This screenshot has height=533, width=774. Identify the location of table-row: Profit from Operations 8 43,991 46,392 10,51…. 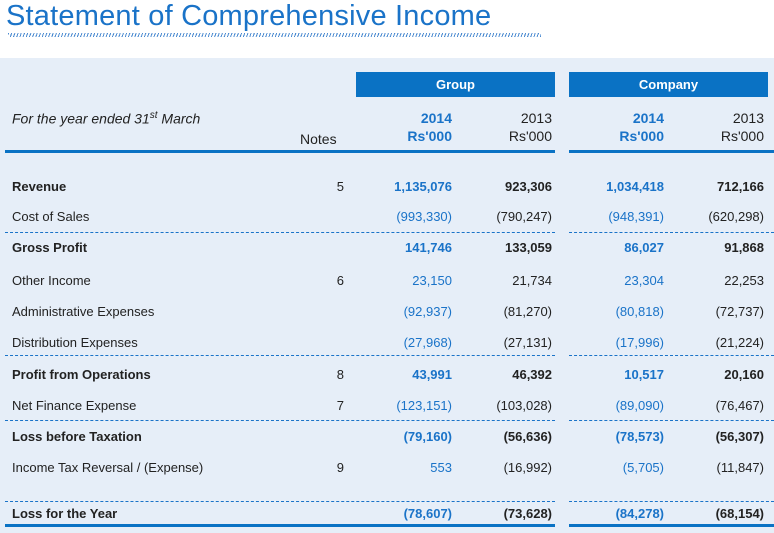
(387, 377).